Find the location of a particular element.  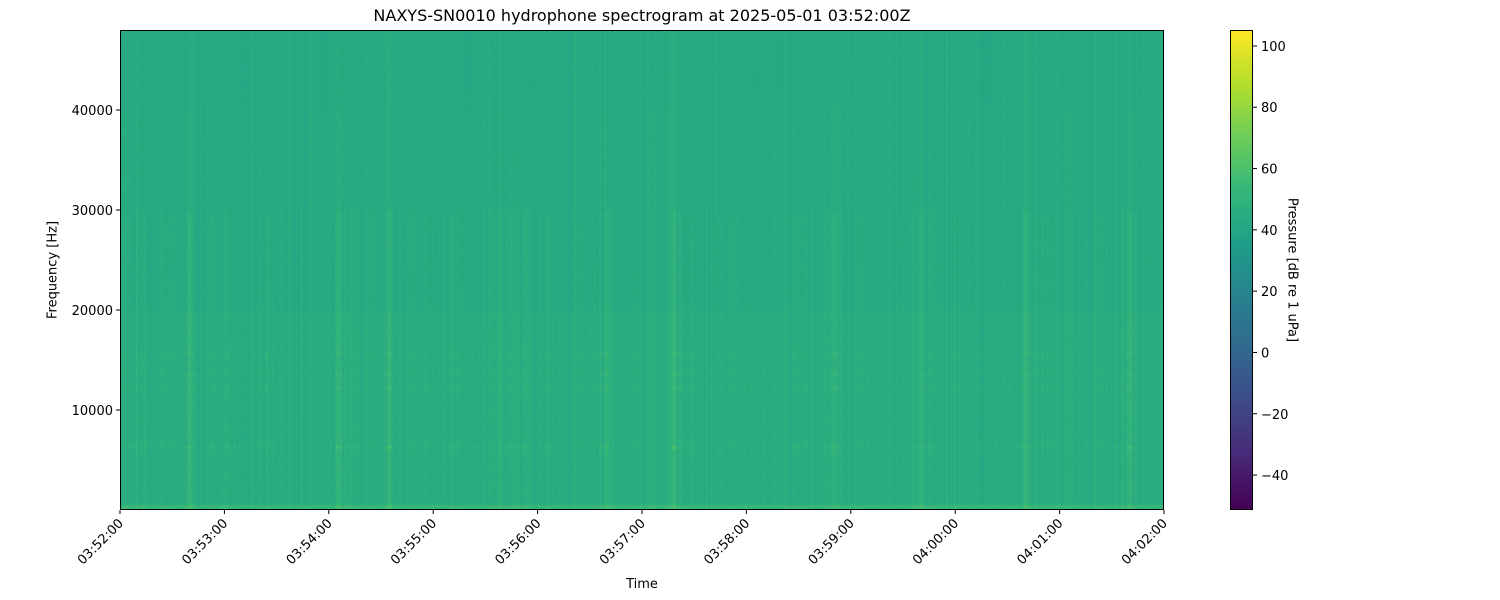

colorbar-tick-label: 80 is located at coordinates (1269, 108).